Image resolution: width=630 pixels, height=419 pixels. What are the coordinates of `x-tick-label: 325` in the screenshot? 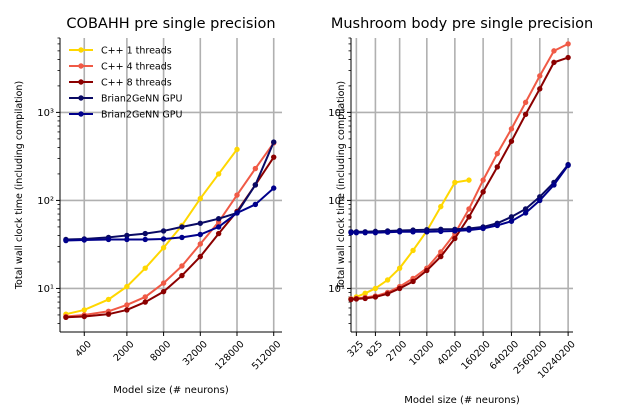 It's located at (355, 349).